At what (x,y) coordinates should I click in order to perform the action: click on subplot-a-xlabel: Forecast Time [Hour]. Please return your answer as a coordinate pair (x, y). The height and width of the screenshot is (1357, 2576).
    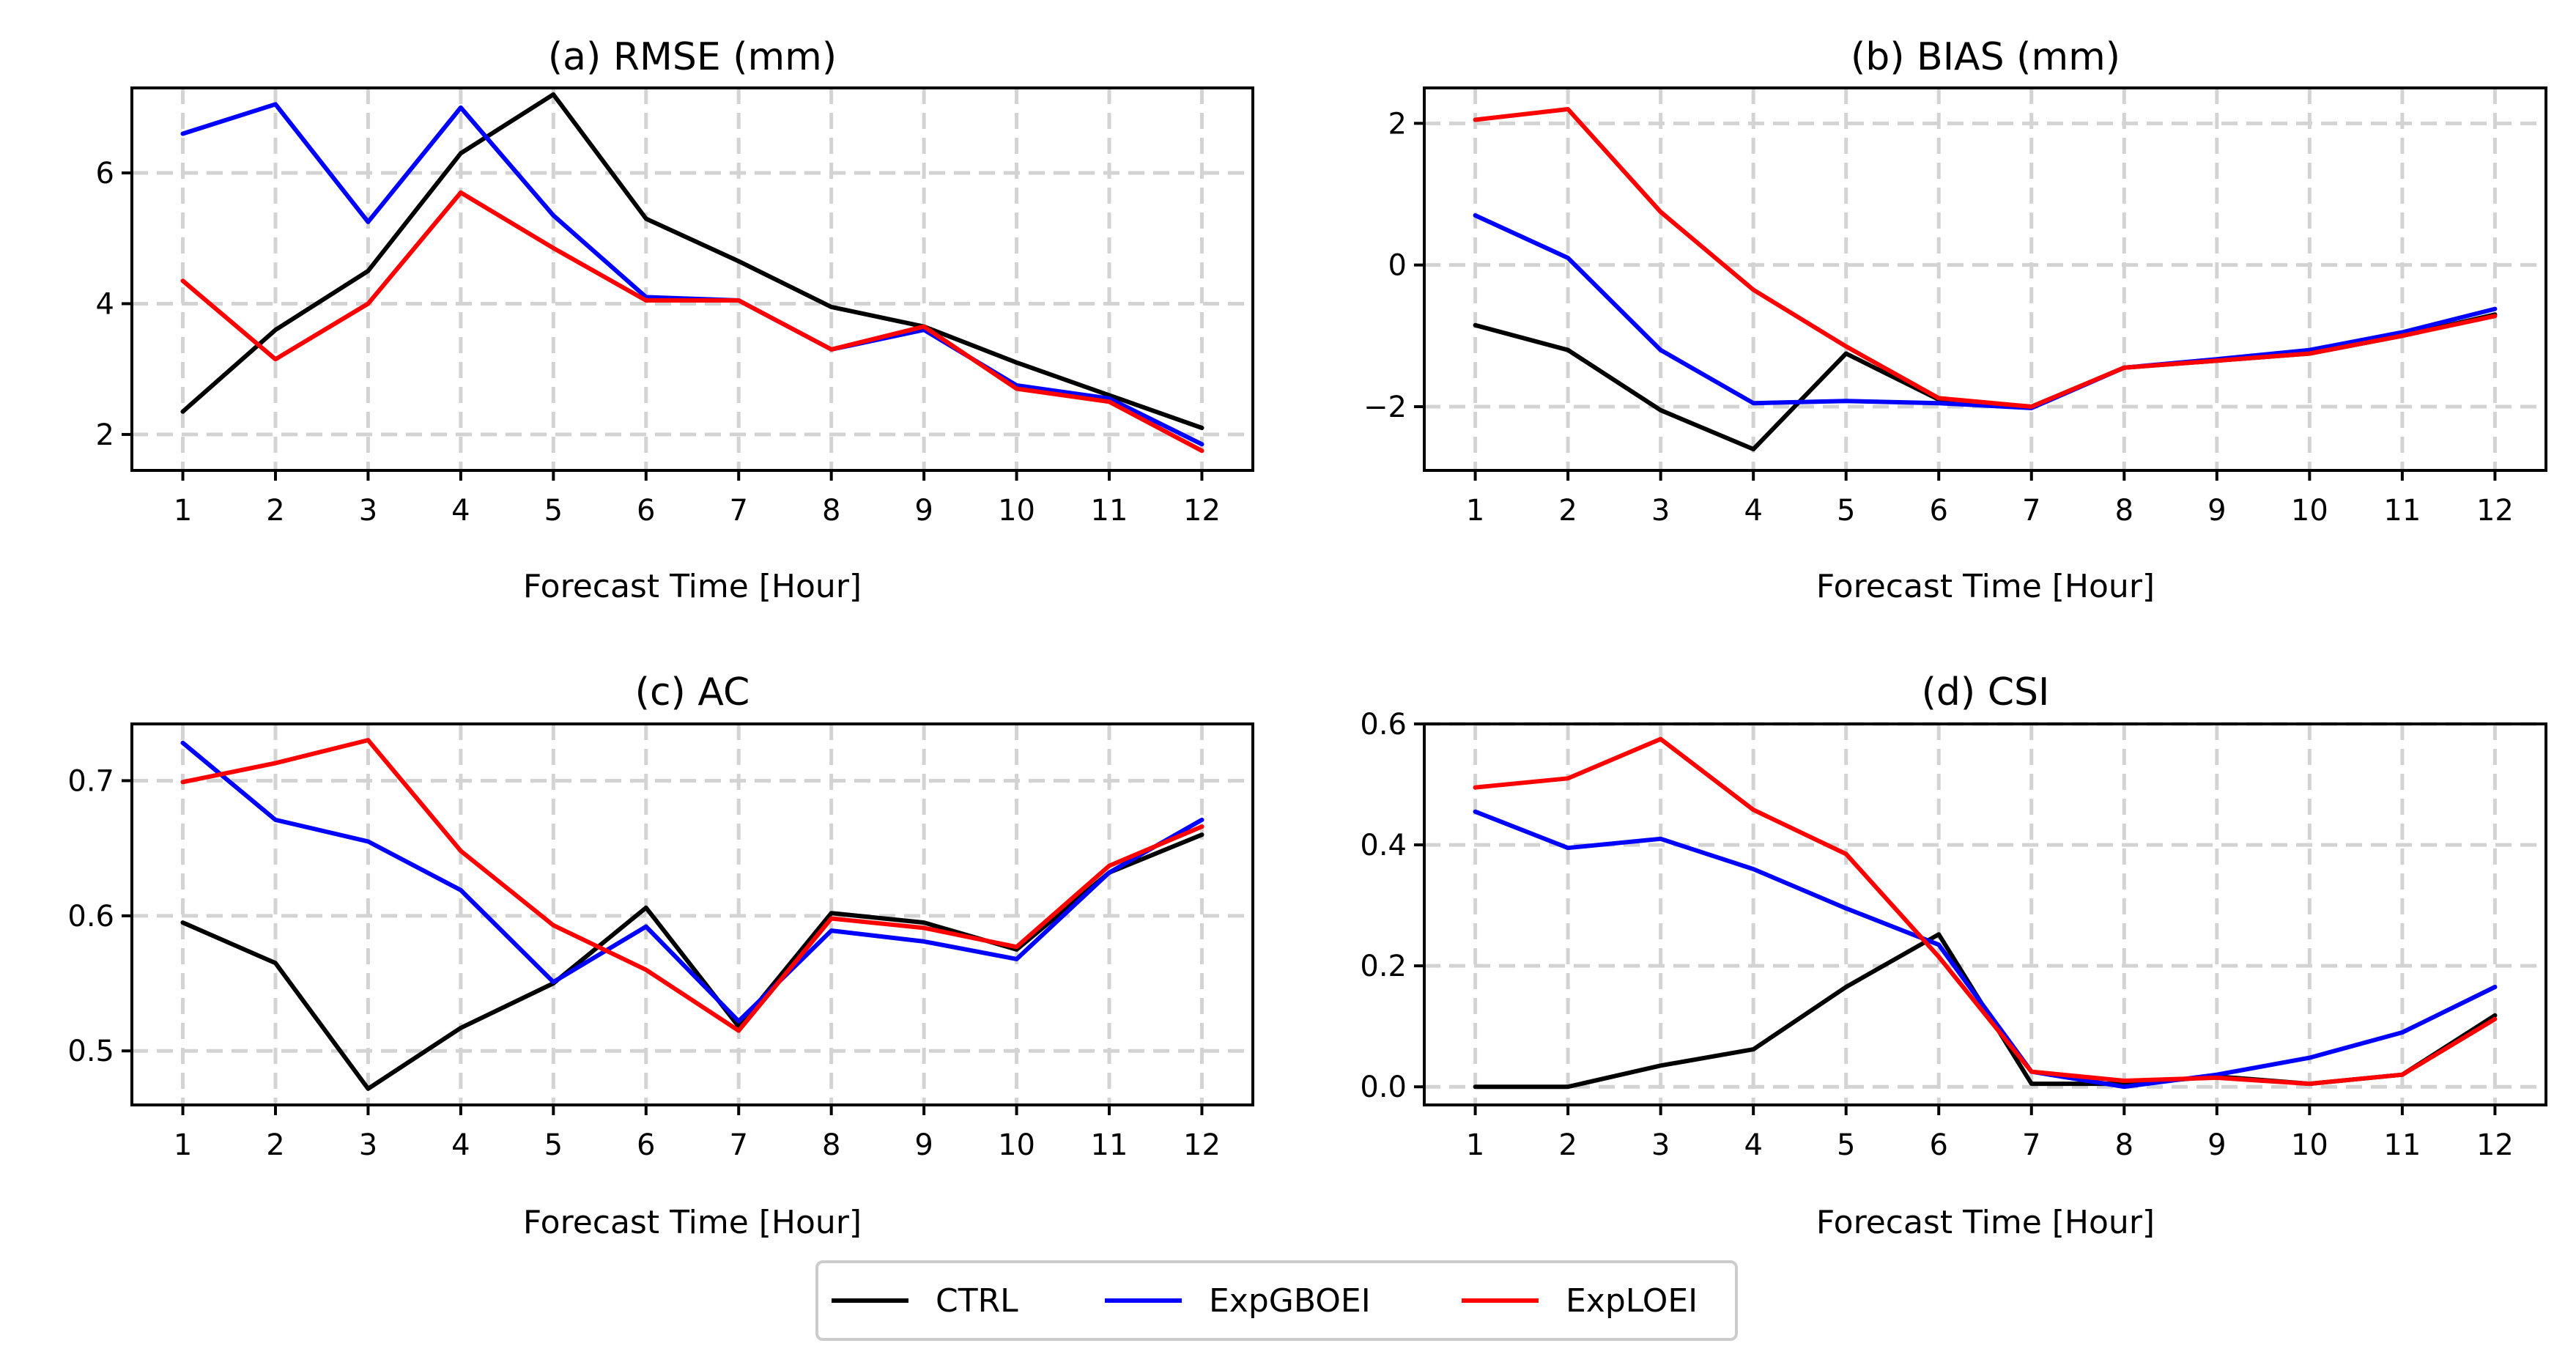
    Looking at the image, I should click on (692, 586).